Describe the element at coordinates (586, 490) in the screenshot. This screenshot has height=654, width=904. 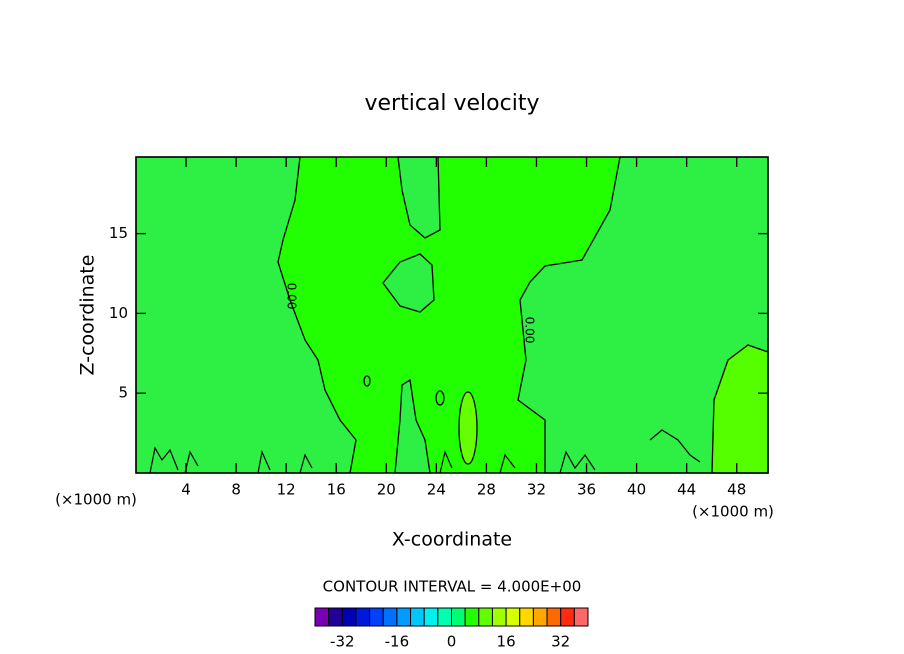
I see `x-tick-label: 36` at that location.